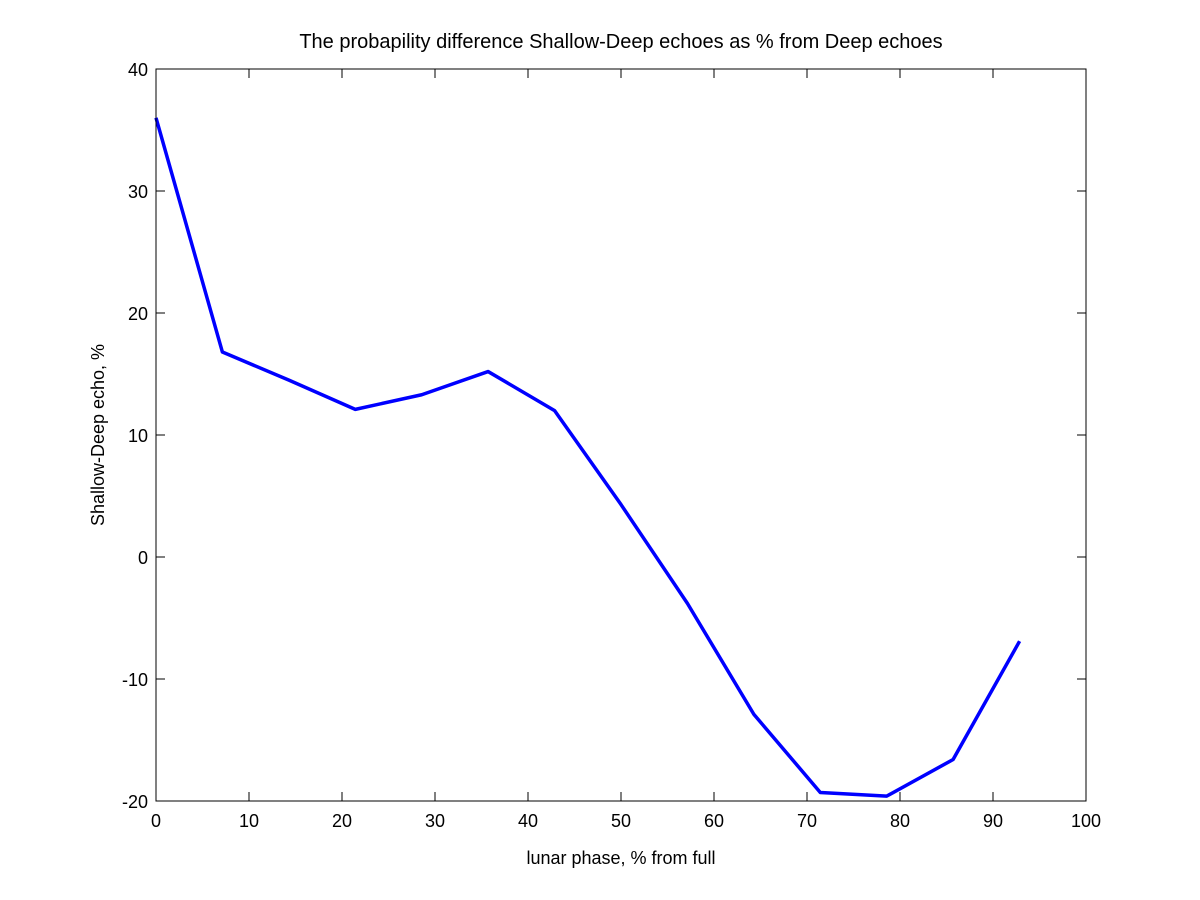  What do you see at coordinates (342, 821) in the screenshot?
I see `x-tick-label: 20` at bounding box center [342, 821].